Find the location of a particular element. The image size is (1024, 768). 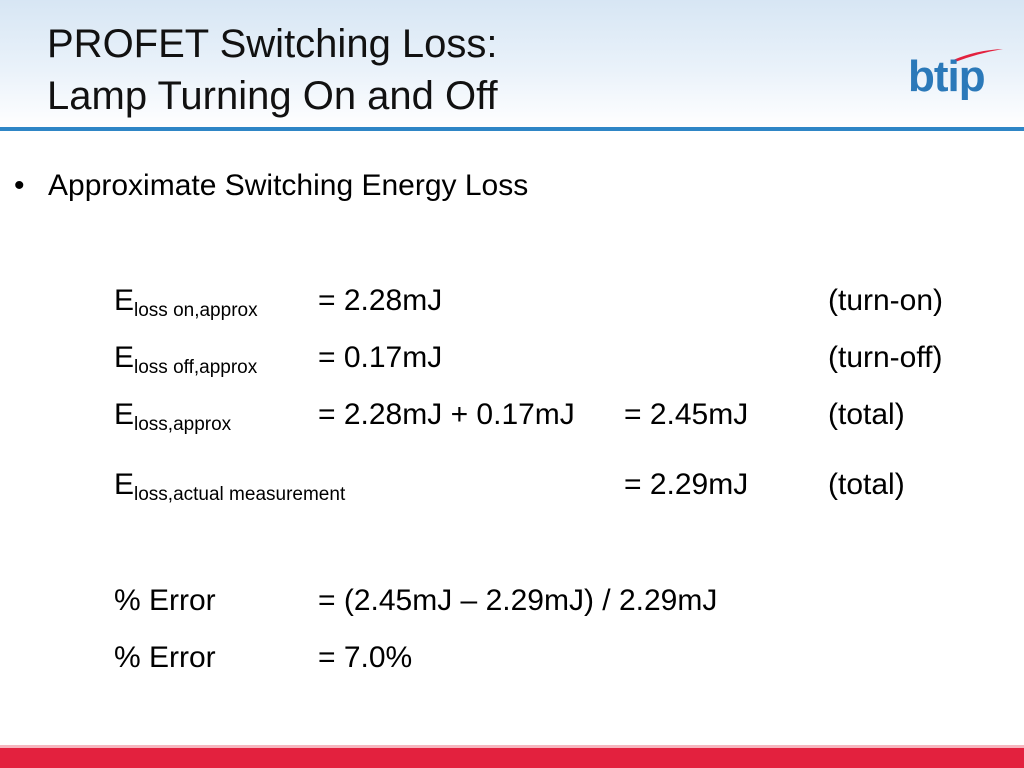

equation-note: (turn-on) is located at coordinates (886, 300).